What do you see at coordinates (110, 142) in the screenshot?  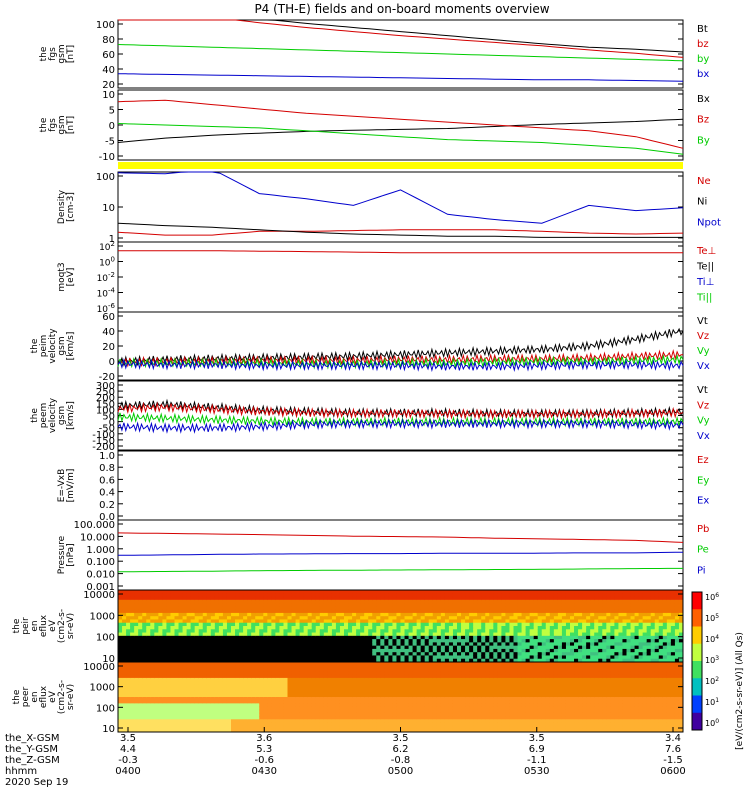 I see `ytick-label: -5` at bounding box center [110, 142].